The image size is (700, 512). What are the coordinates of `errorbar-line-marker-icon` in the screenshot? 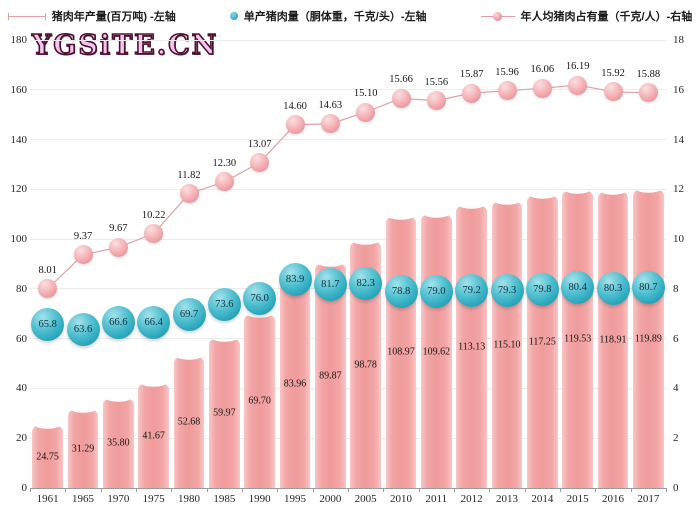 It's located at (26, 16).